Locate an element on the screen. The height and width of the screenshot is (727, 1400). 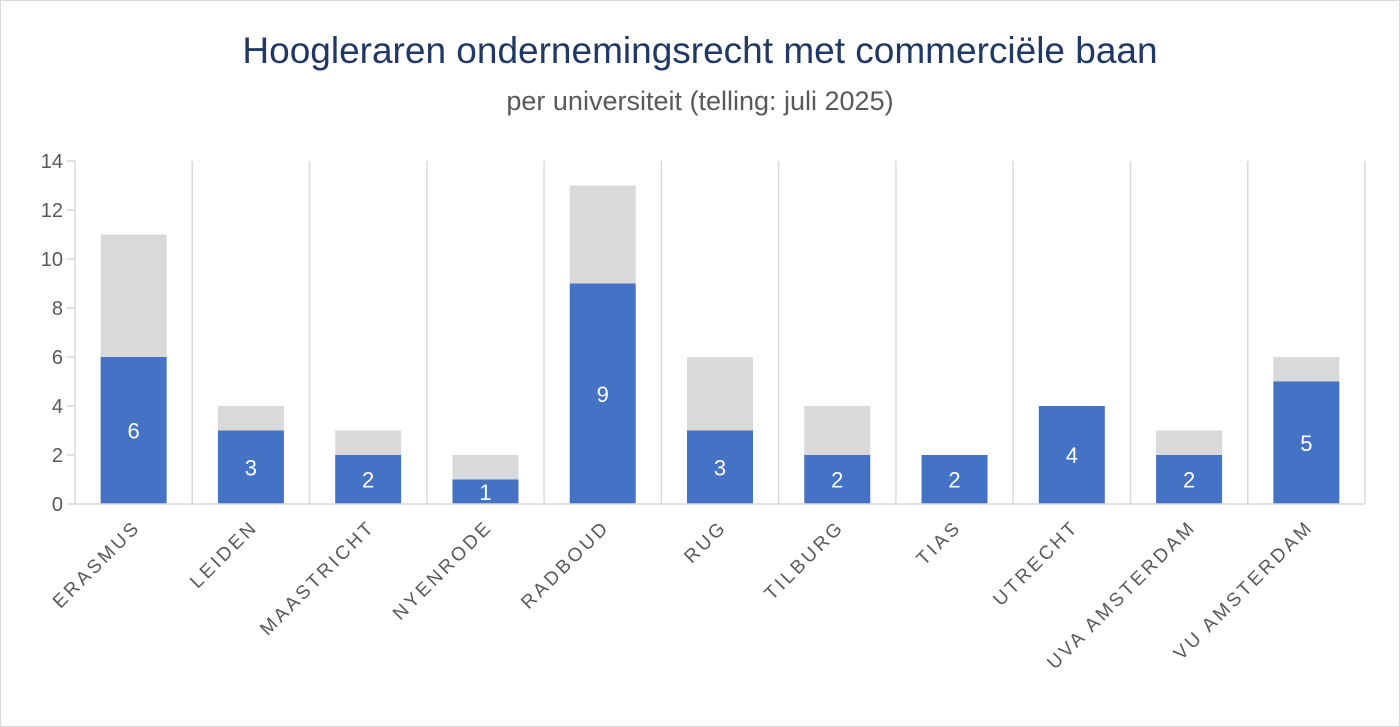
y-tick-label: 2 is located at coordinates (57, 456).